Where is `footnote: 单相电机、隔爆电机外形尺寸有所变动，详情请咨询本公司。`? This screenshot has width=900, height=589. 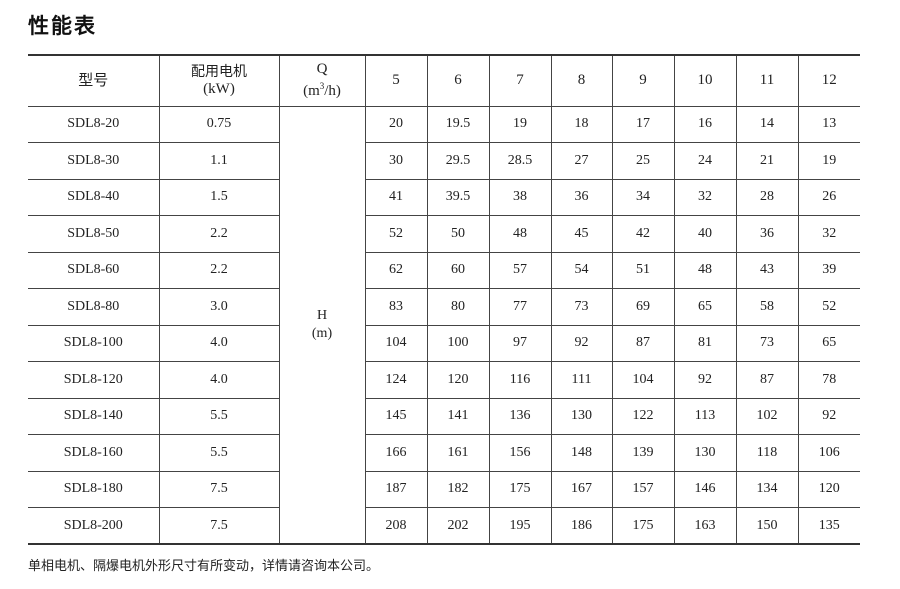
footnote: 单相电机、隔爆电机外形尺寸有所变动，详情请咨询本公司。 is located at coordinates (204, 566).